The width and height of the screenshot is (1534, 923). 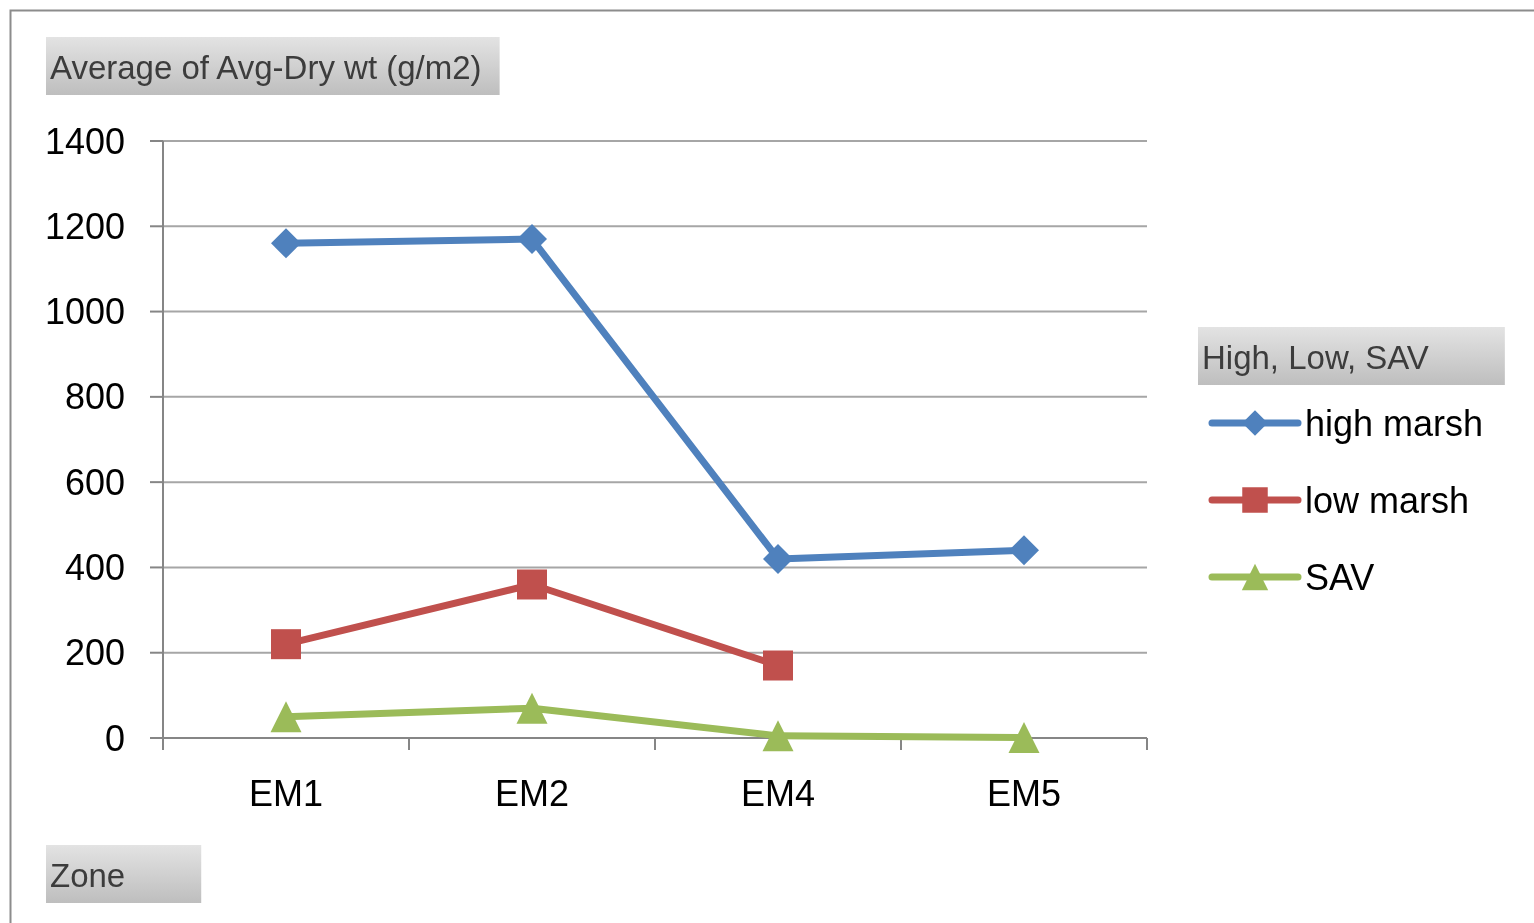 What do you see at coordinates (94, 397) in the screenshot?
I see `y-tick-label: 800` at bounding box center [94, 397].